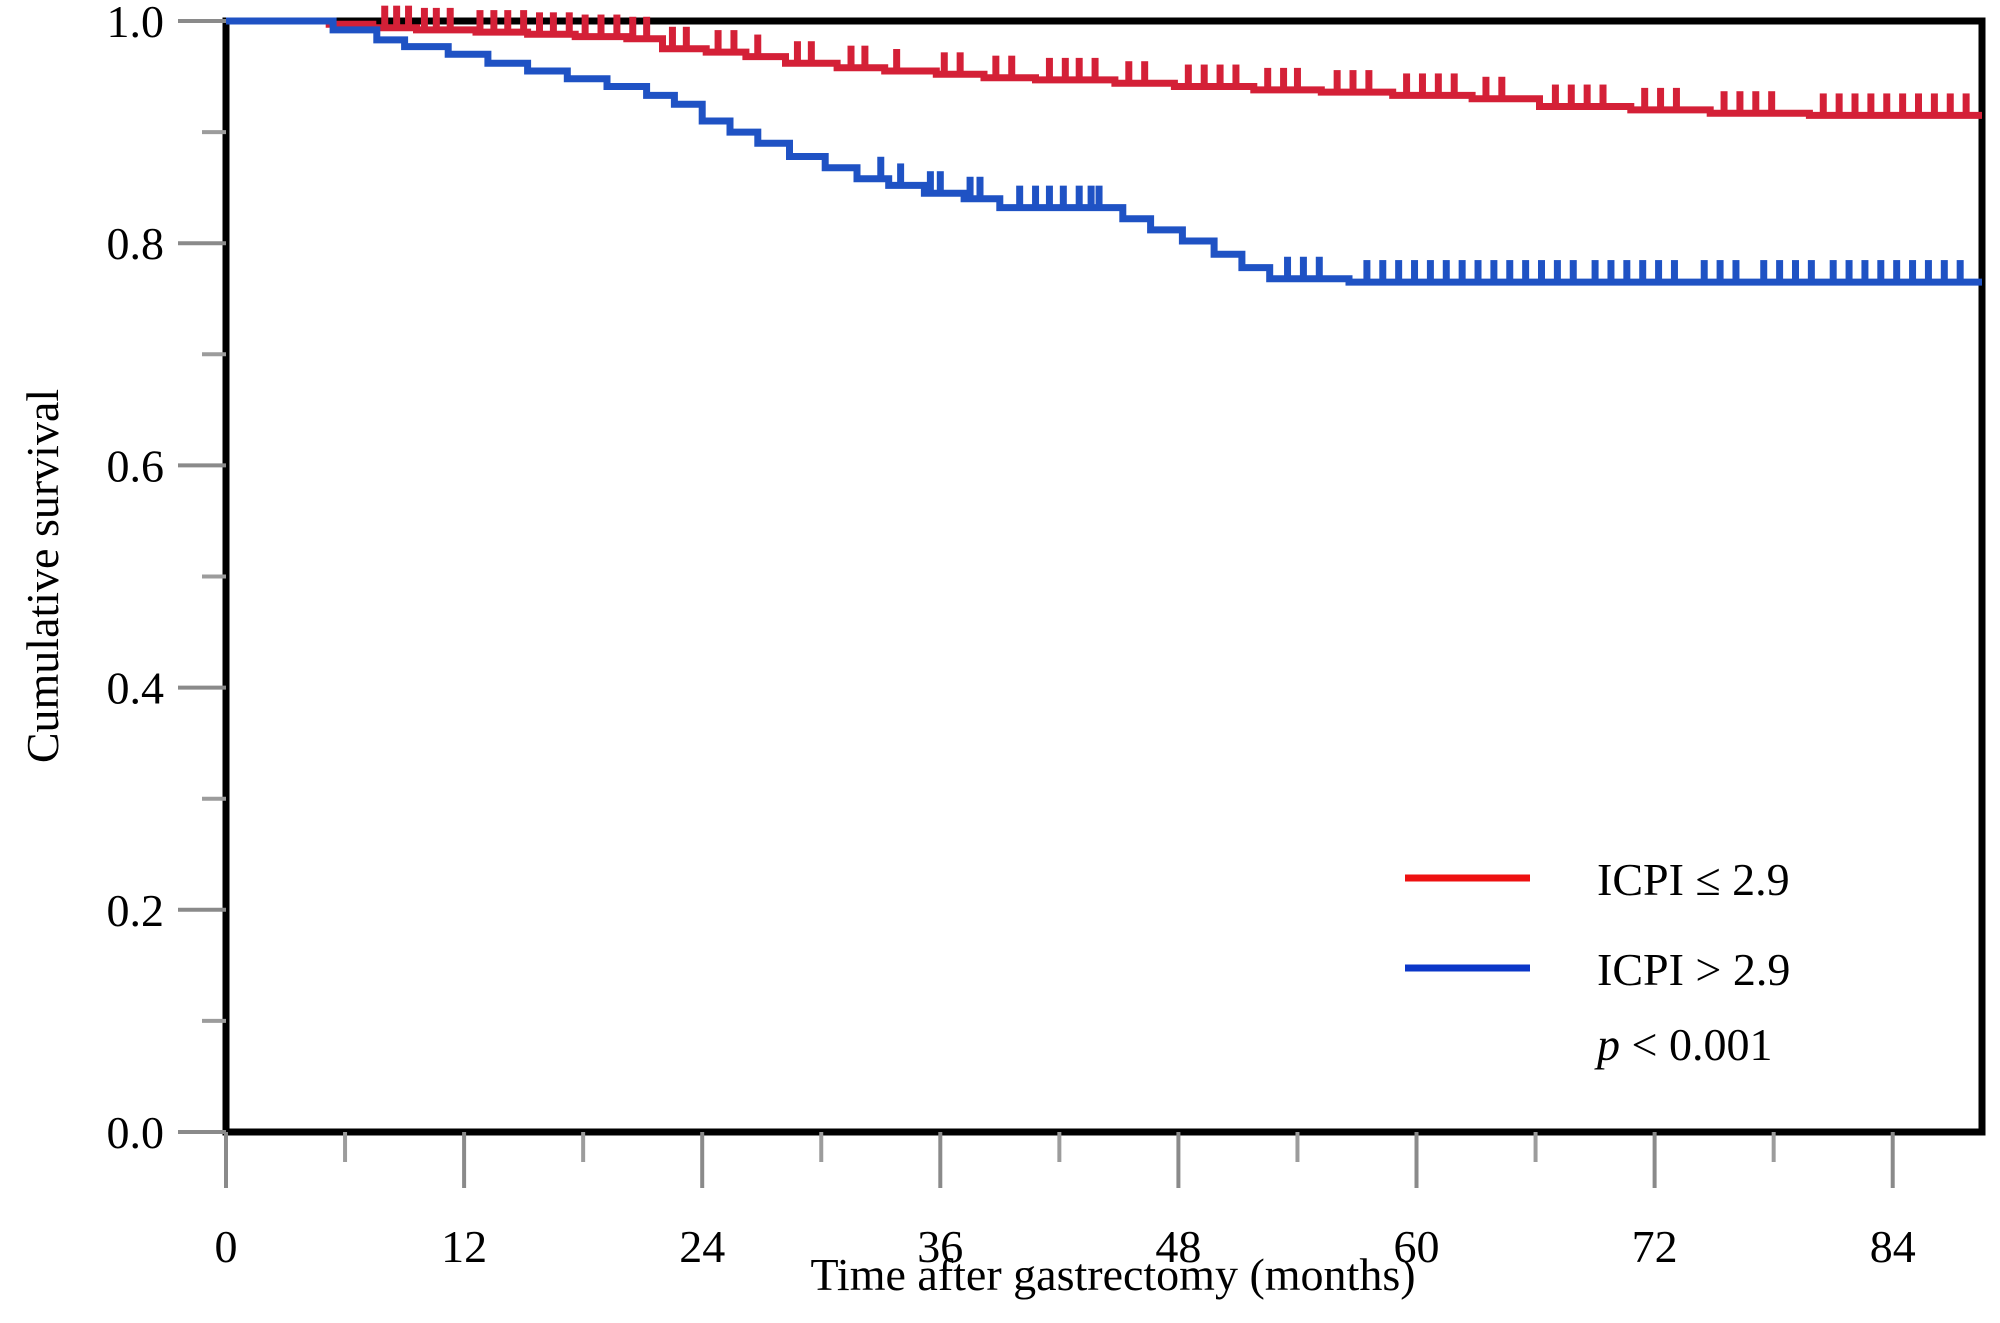 Image resolution: width=2000 pixels, height=1323 pixels. I want to click on survival-curve-icpi-low, so click(1104, 68).